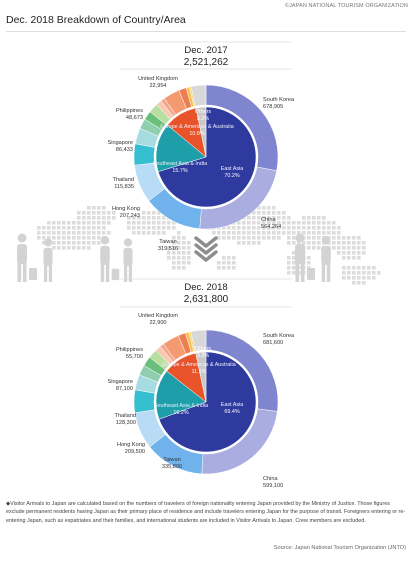  I want to click on inner-label-value: 70.2%, so click(231, 176).